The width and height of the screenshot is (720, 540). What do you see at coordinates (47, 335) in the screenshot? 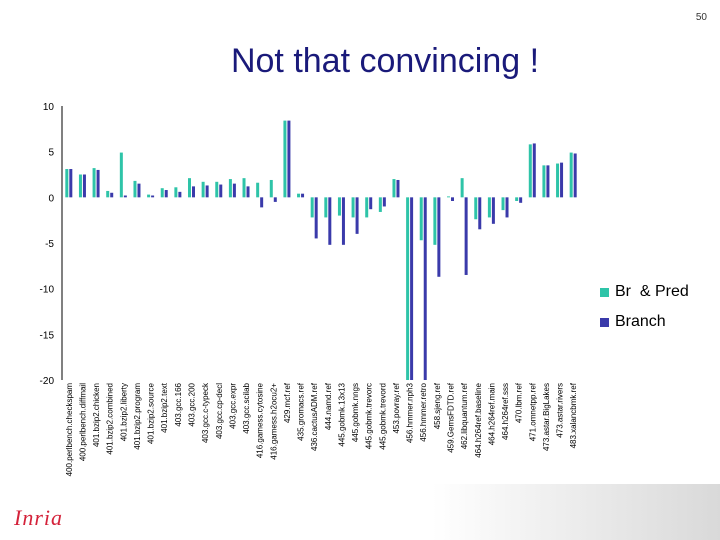
I see `y-tick-label: -15` at bounding box center [47, 335].